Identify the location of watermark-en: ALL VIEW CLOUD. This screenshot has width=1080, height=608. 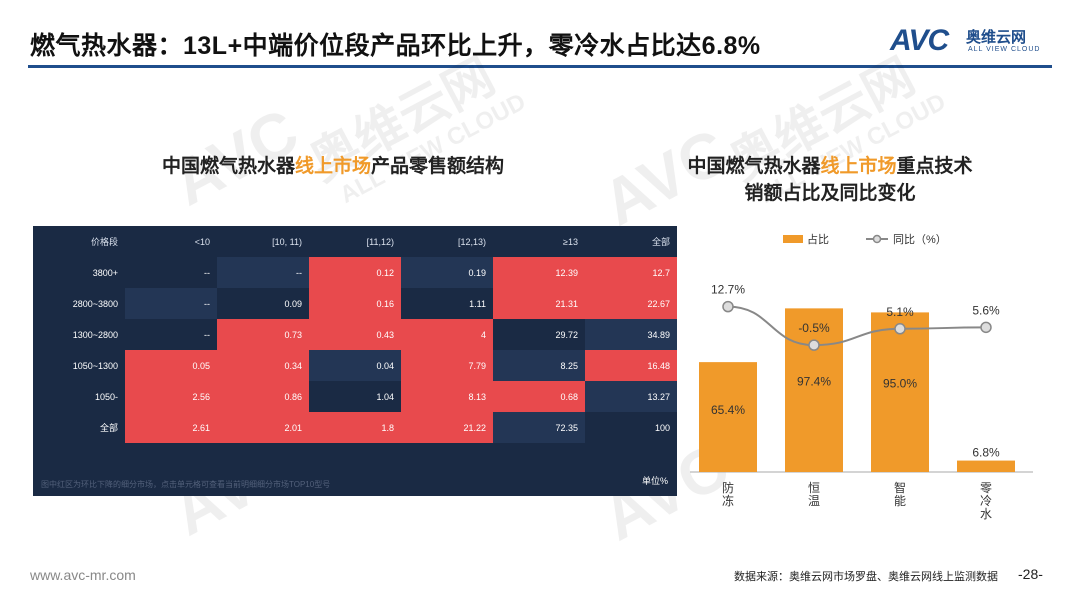
(433, 148).